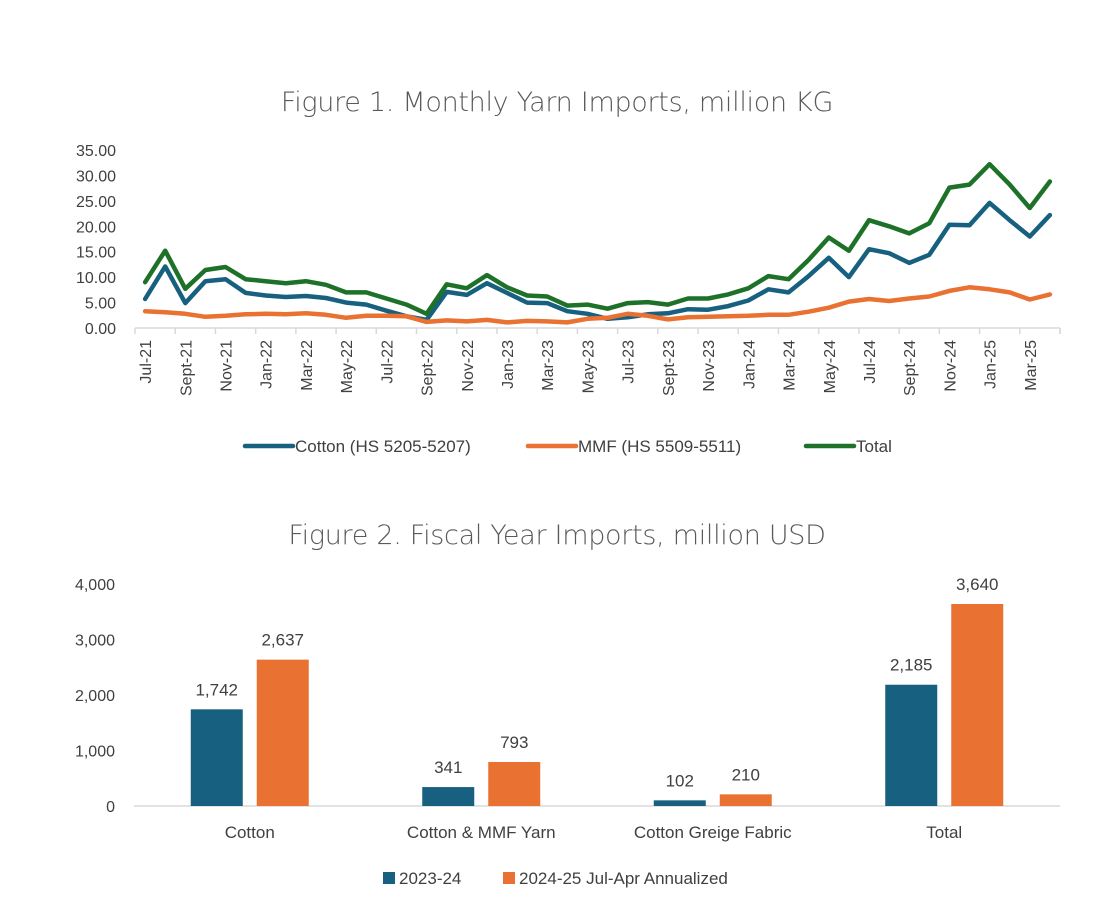  What do you see at coordinates (977, 584) in the screenshot?
I see `data-label: 3,640` at bounding box center [977, 584].